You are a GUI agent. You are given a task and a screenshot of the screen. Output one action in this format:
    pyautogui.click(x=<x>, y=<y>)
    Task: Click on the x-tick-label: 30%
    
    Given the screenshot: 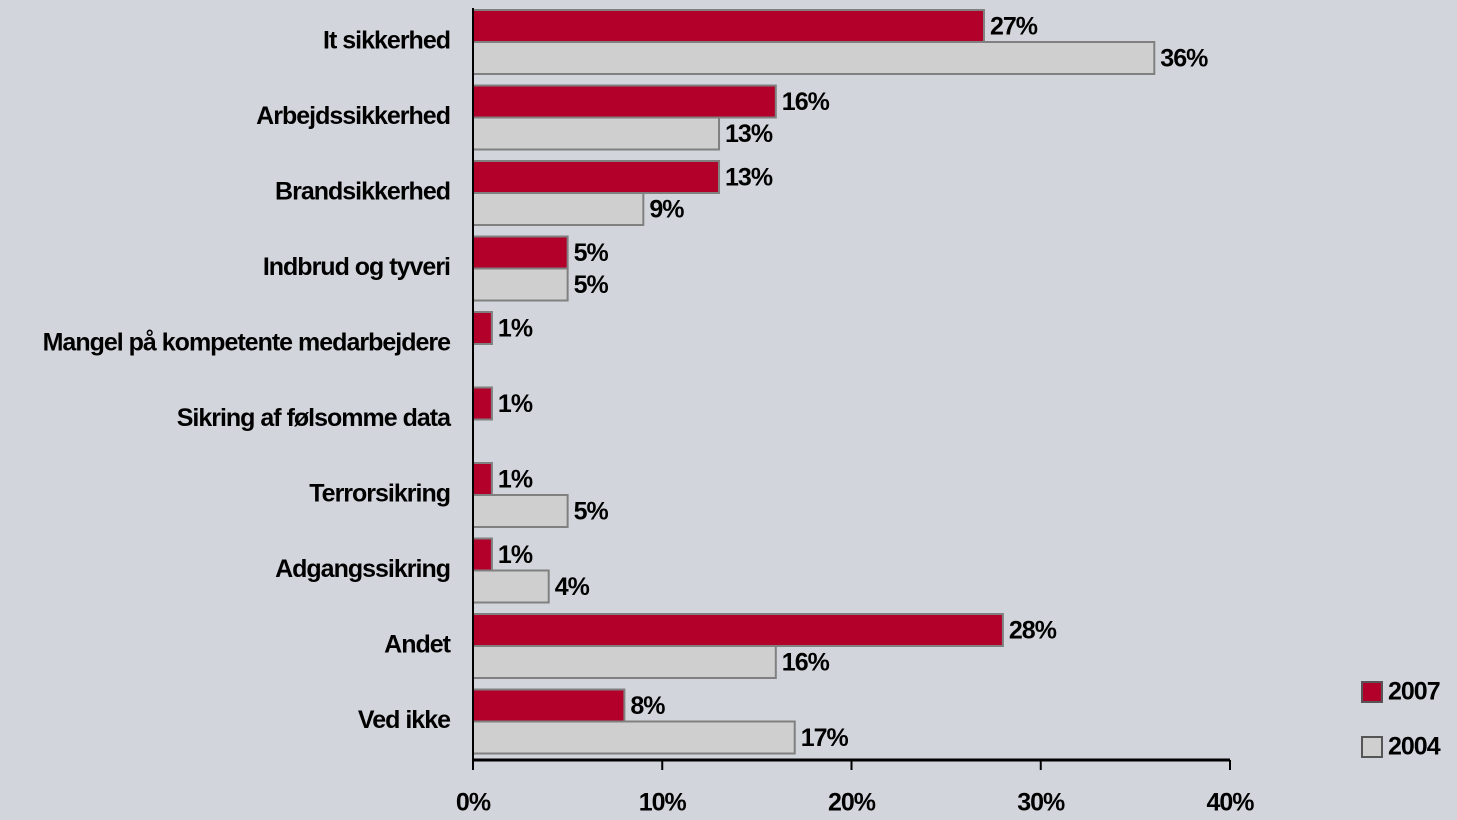 What is the action you would take?
    pyautogui.click(x=1041, y=803)
    